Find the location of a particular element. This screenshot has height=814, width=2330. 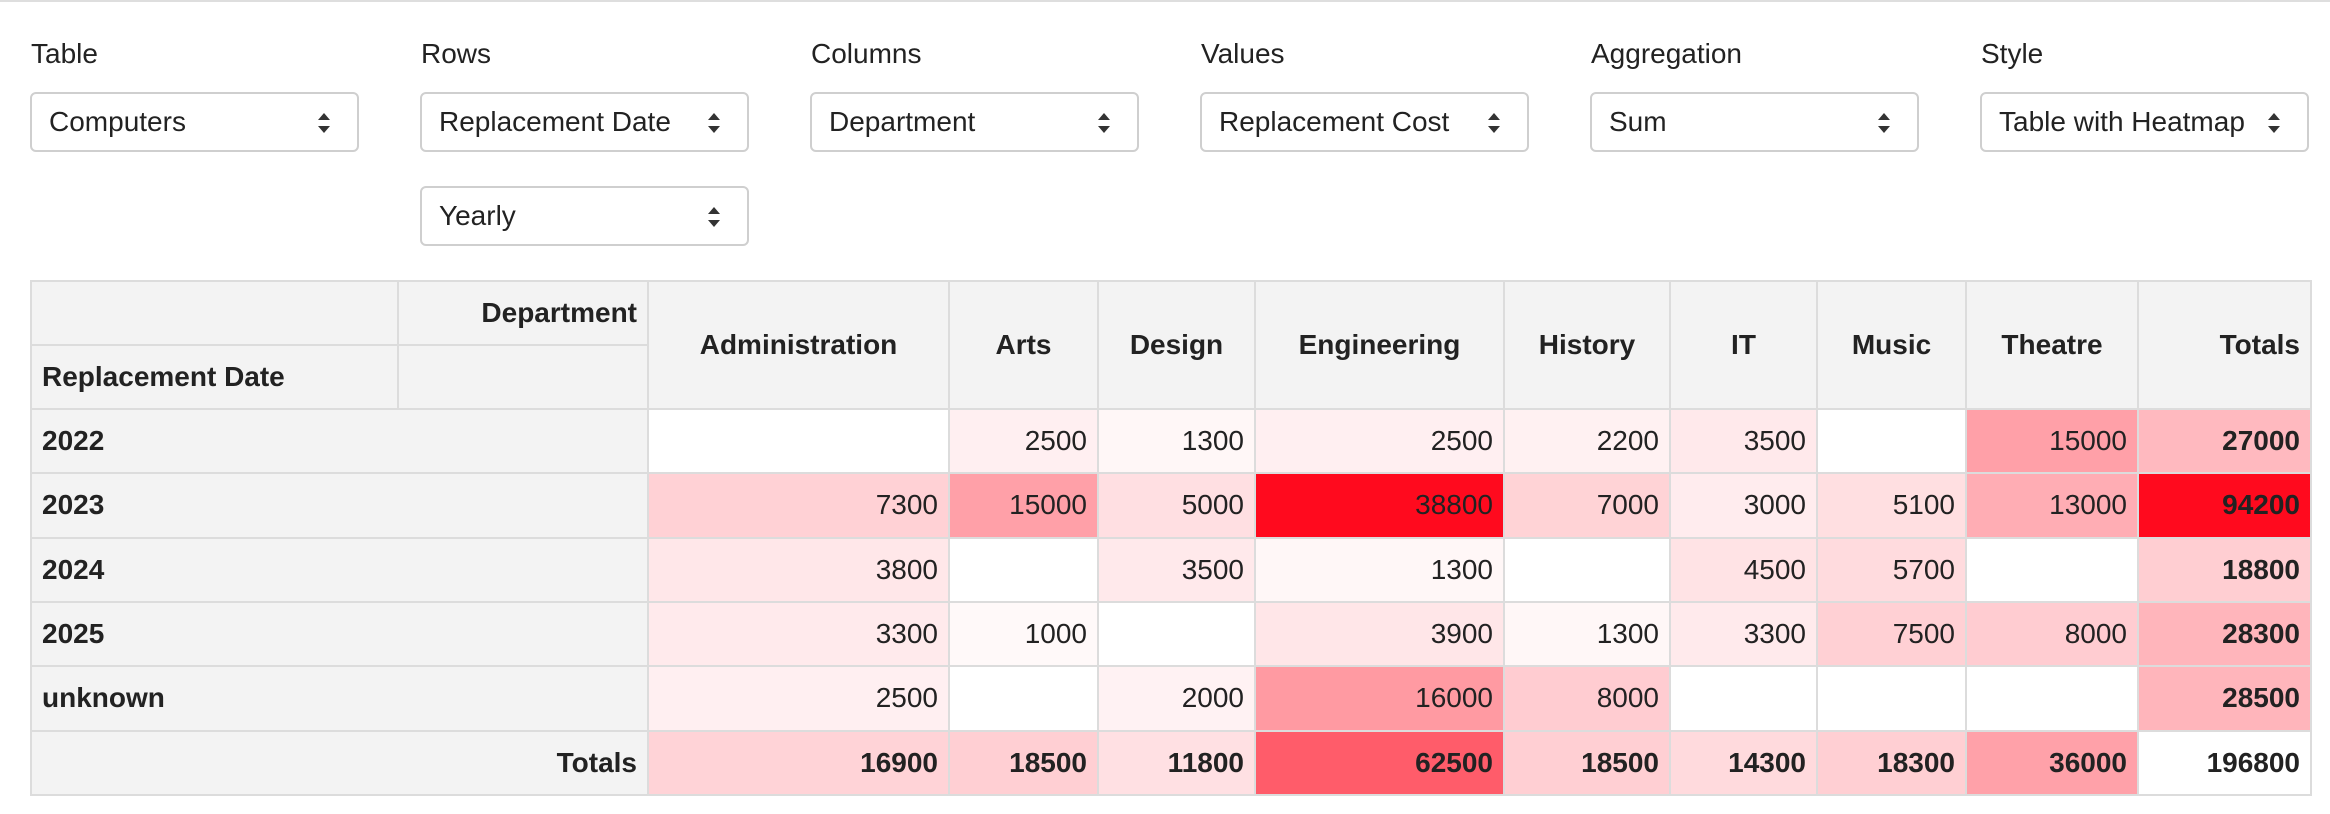

row-total-cell: 28500 is located at coordinates (2224, 698).